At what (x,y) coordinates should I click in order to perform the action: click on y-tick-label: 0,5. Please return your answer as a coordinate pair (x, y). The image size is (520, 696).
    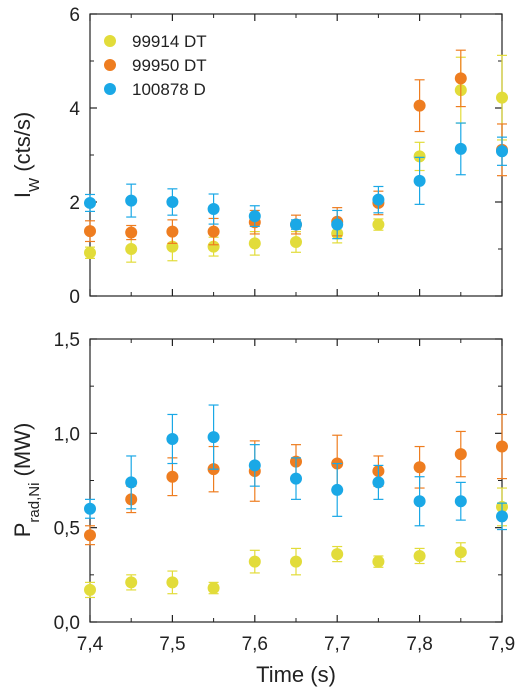
    Looking at the image, I should click on (67, 529).